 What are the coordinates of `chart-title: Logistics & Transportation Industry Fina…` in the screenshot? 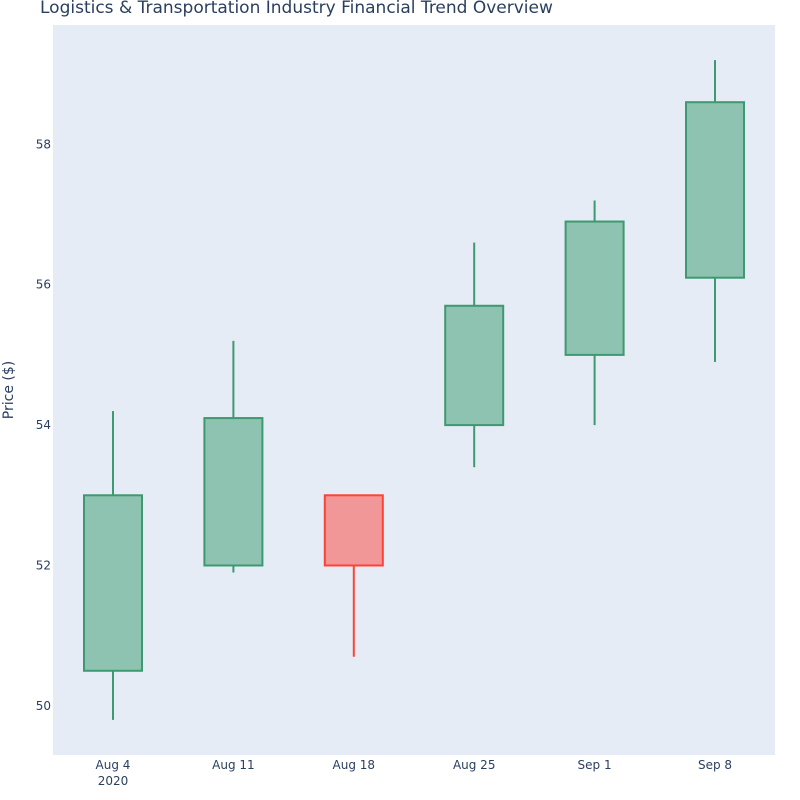 It's located at (296, 9).